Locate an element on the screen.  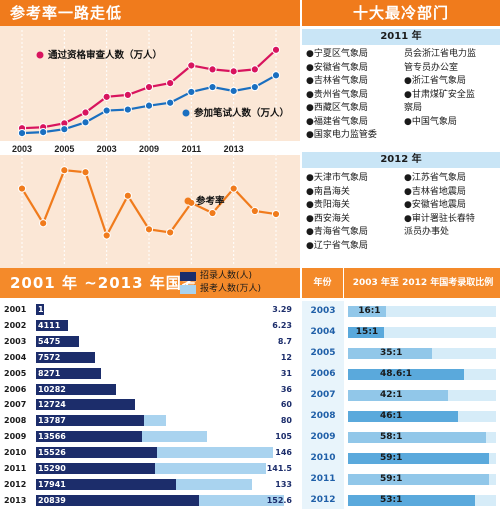
applicants-value: 12 is located at coordinates (286, 357).